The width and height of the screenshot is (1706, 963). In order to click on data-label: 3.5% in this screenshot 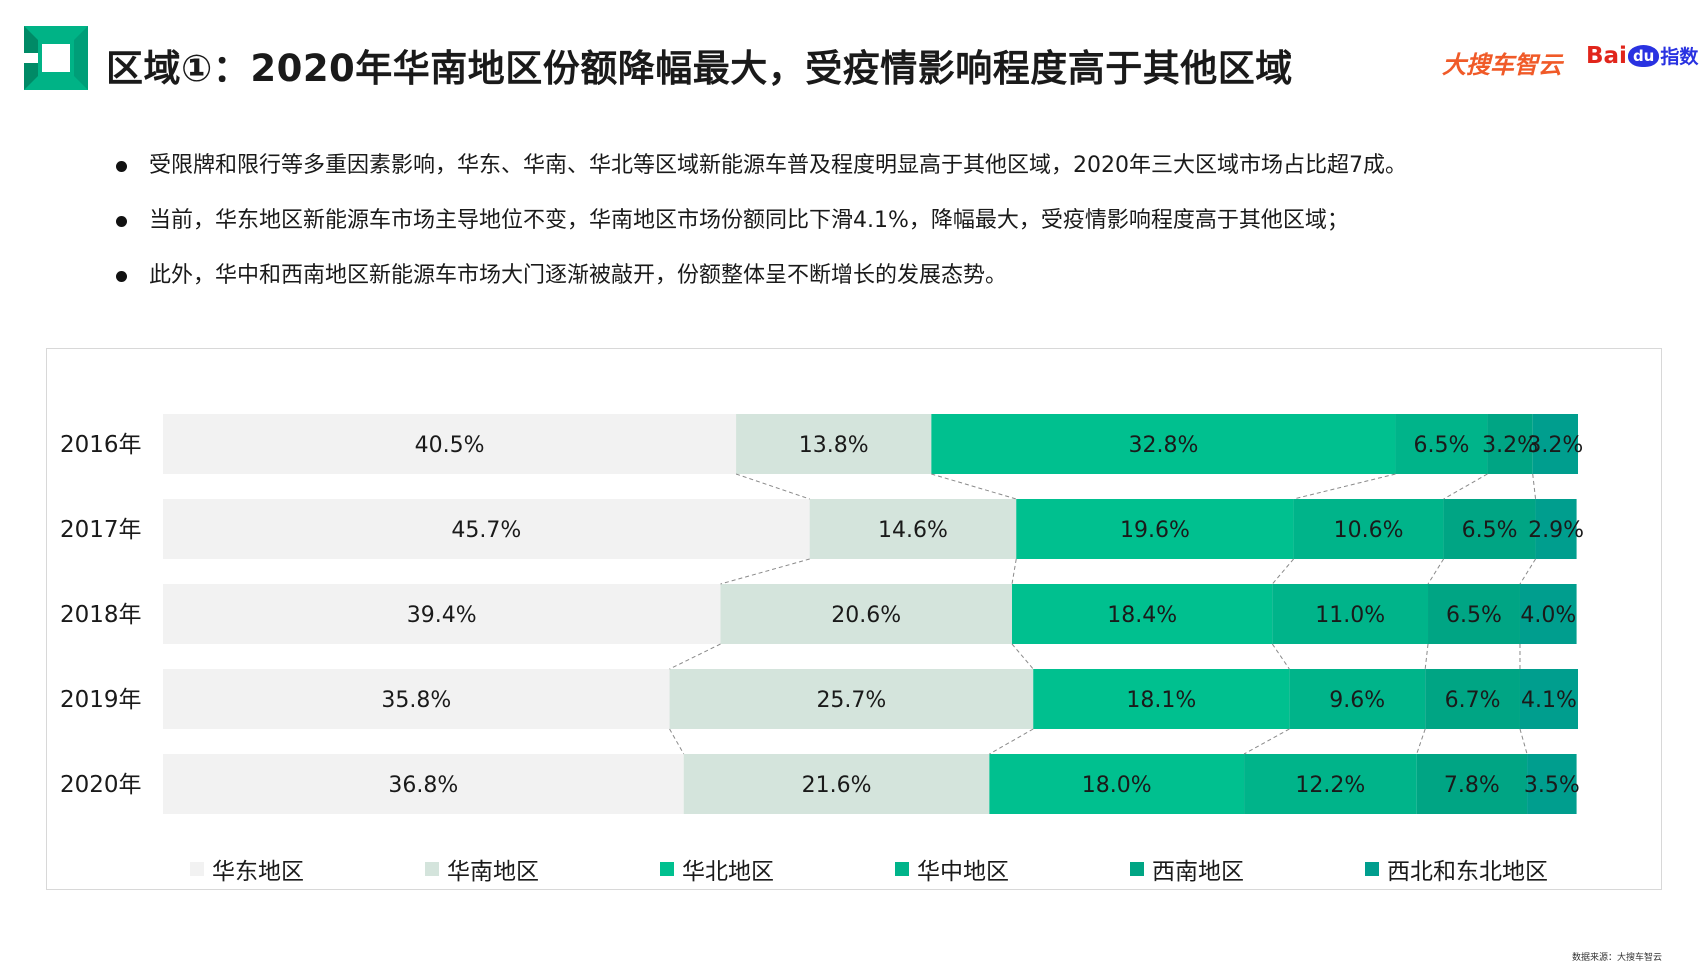, I will do `click(1552, 785)`.